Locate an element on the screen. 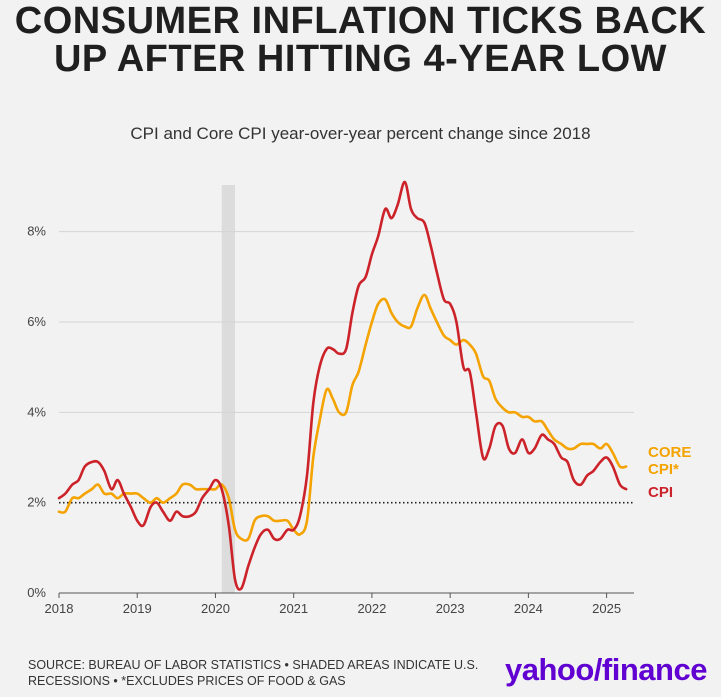  core-cpi-label-line1: CORE is located at coordinates (669, 452).